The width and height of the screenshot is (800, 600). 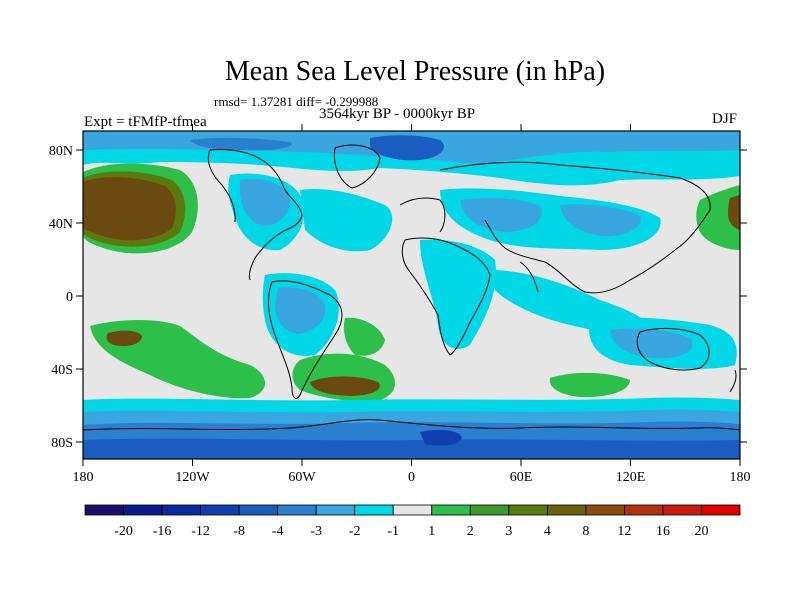 I want to click on coast-asia, so click(x=575, y=227).